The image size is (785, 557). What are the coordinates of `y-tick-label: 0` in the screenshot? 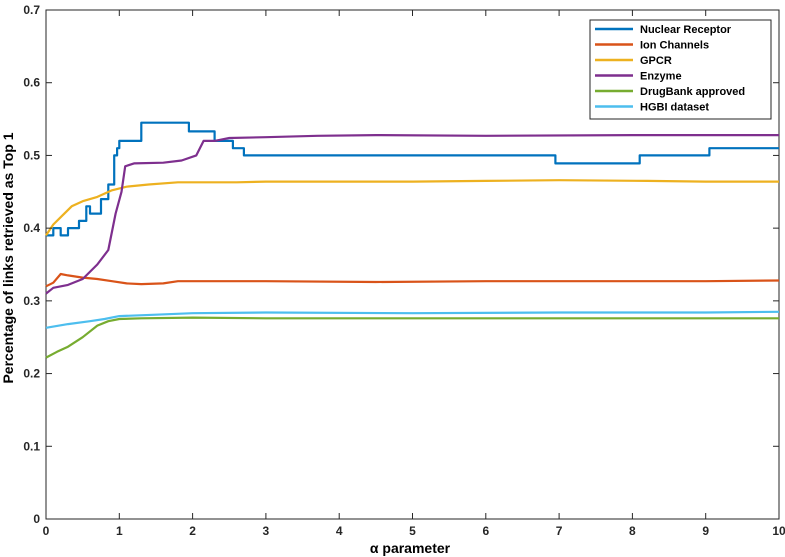 It's located at (36, 519).